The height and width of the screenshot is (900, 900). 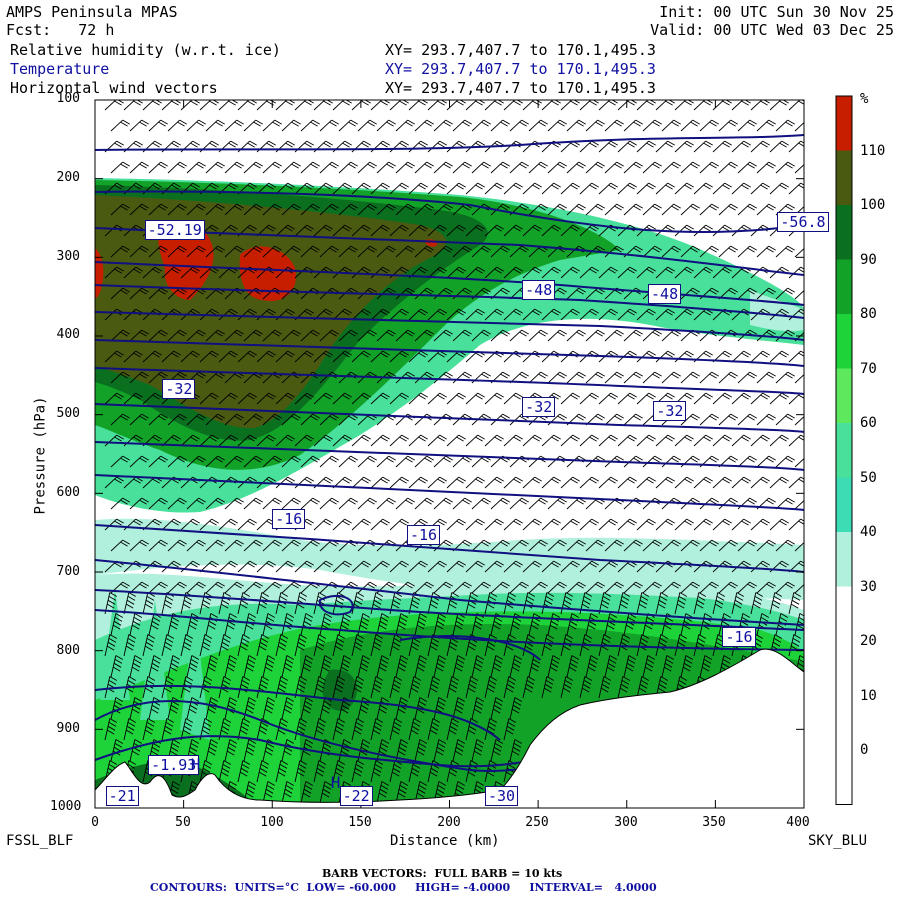 What do you see at coordinates (272, 822) in the screenshot?
I see `x-tick-label: 100` at bounding box center [272, 822].